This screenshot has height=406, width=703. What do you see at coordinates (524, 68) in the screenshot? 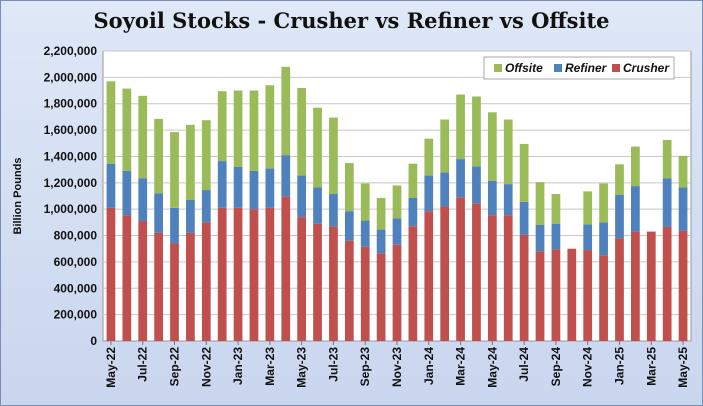
I see `legend-label-offsite: Offsite` at bounding box center [524, 68].